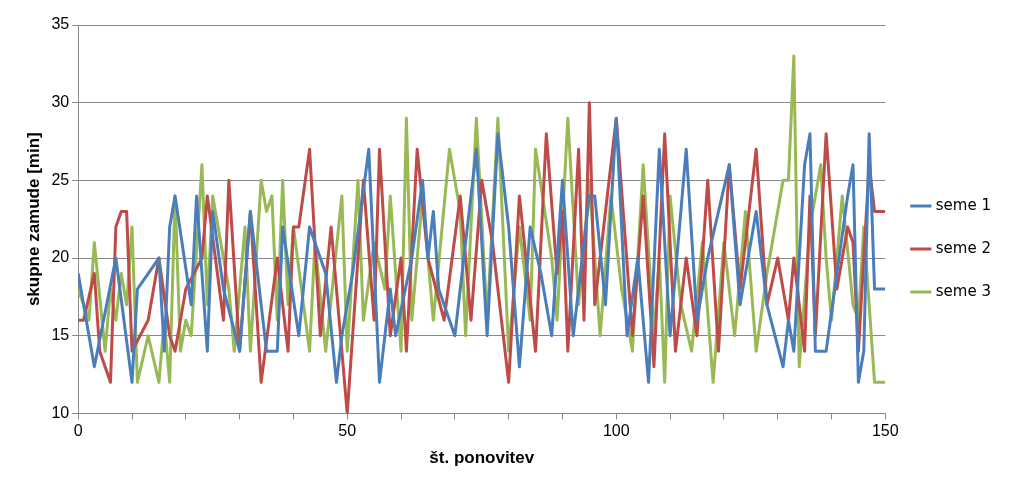 Image resolution: width=1021 pixels, height=493 pixels. What do you see at coordinates (963, 247) in the screenshot?
I see `legend-label: seme 2` at bounding box center [963, 247].